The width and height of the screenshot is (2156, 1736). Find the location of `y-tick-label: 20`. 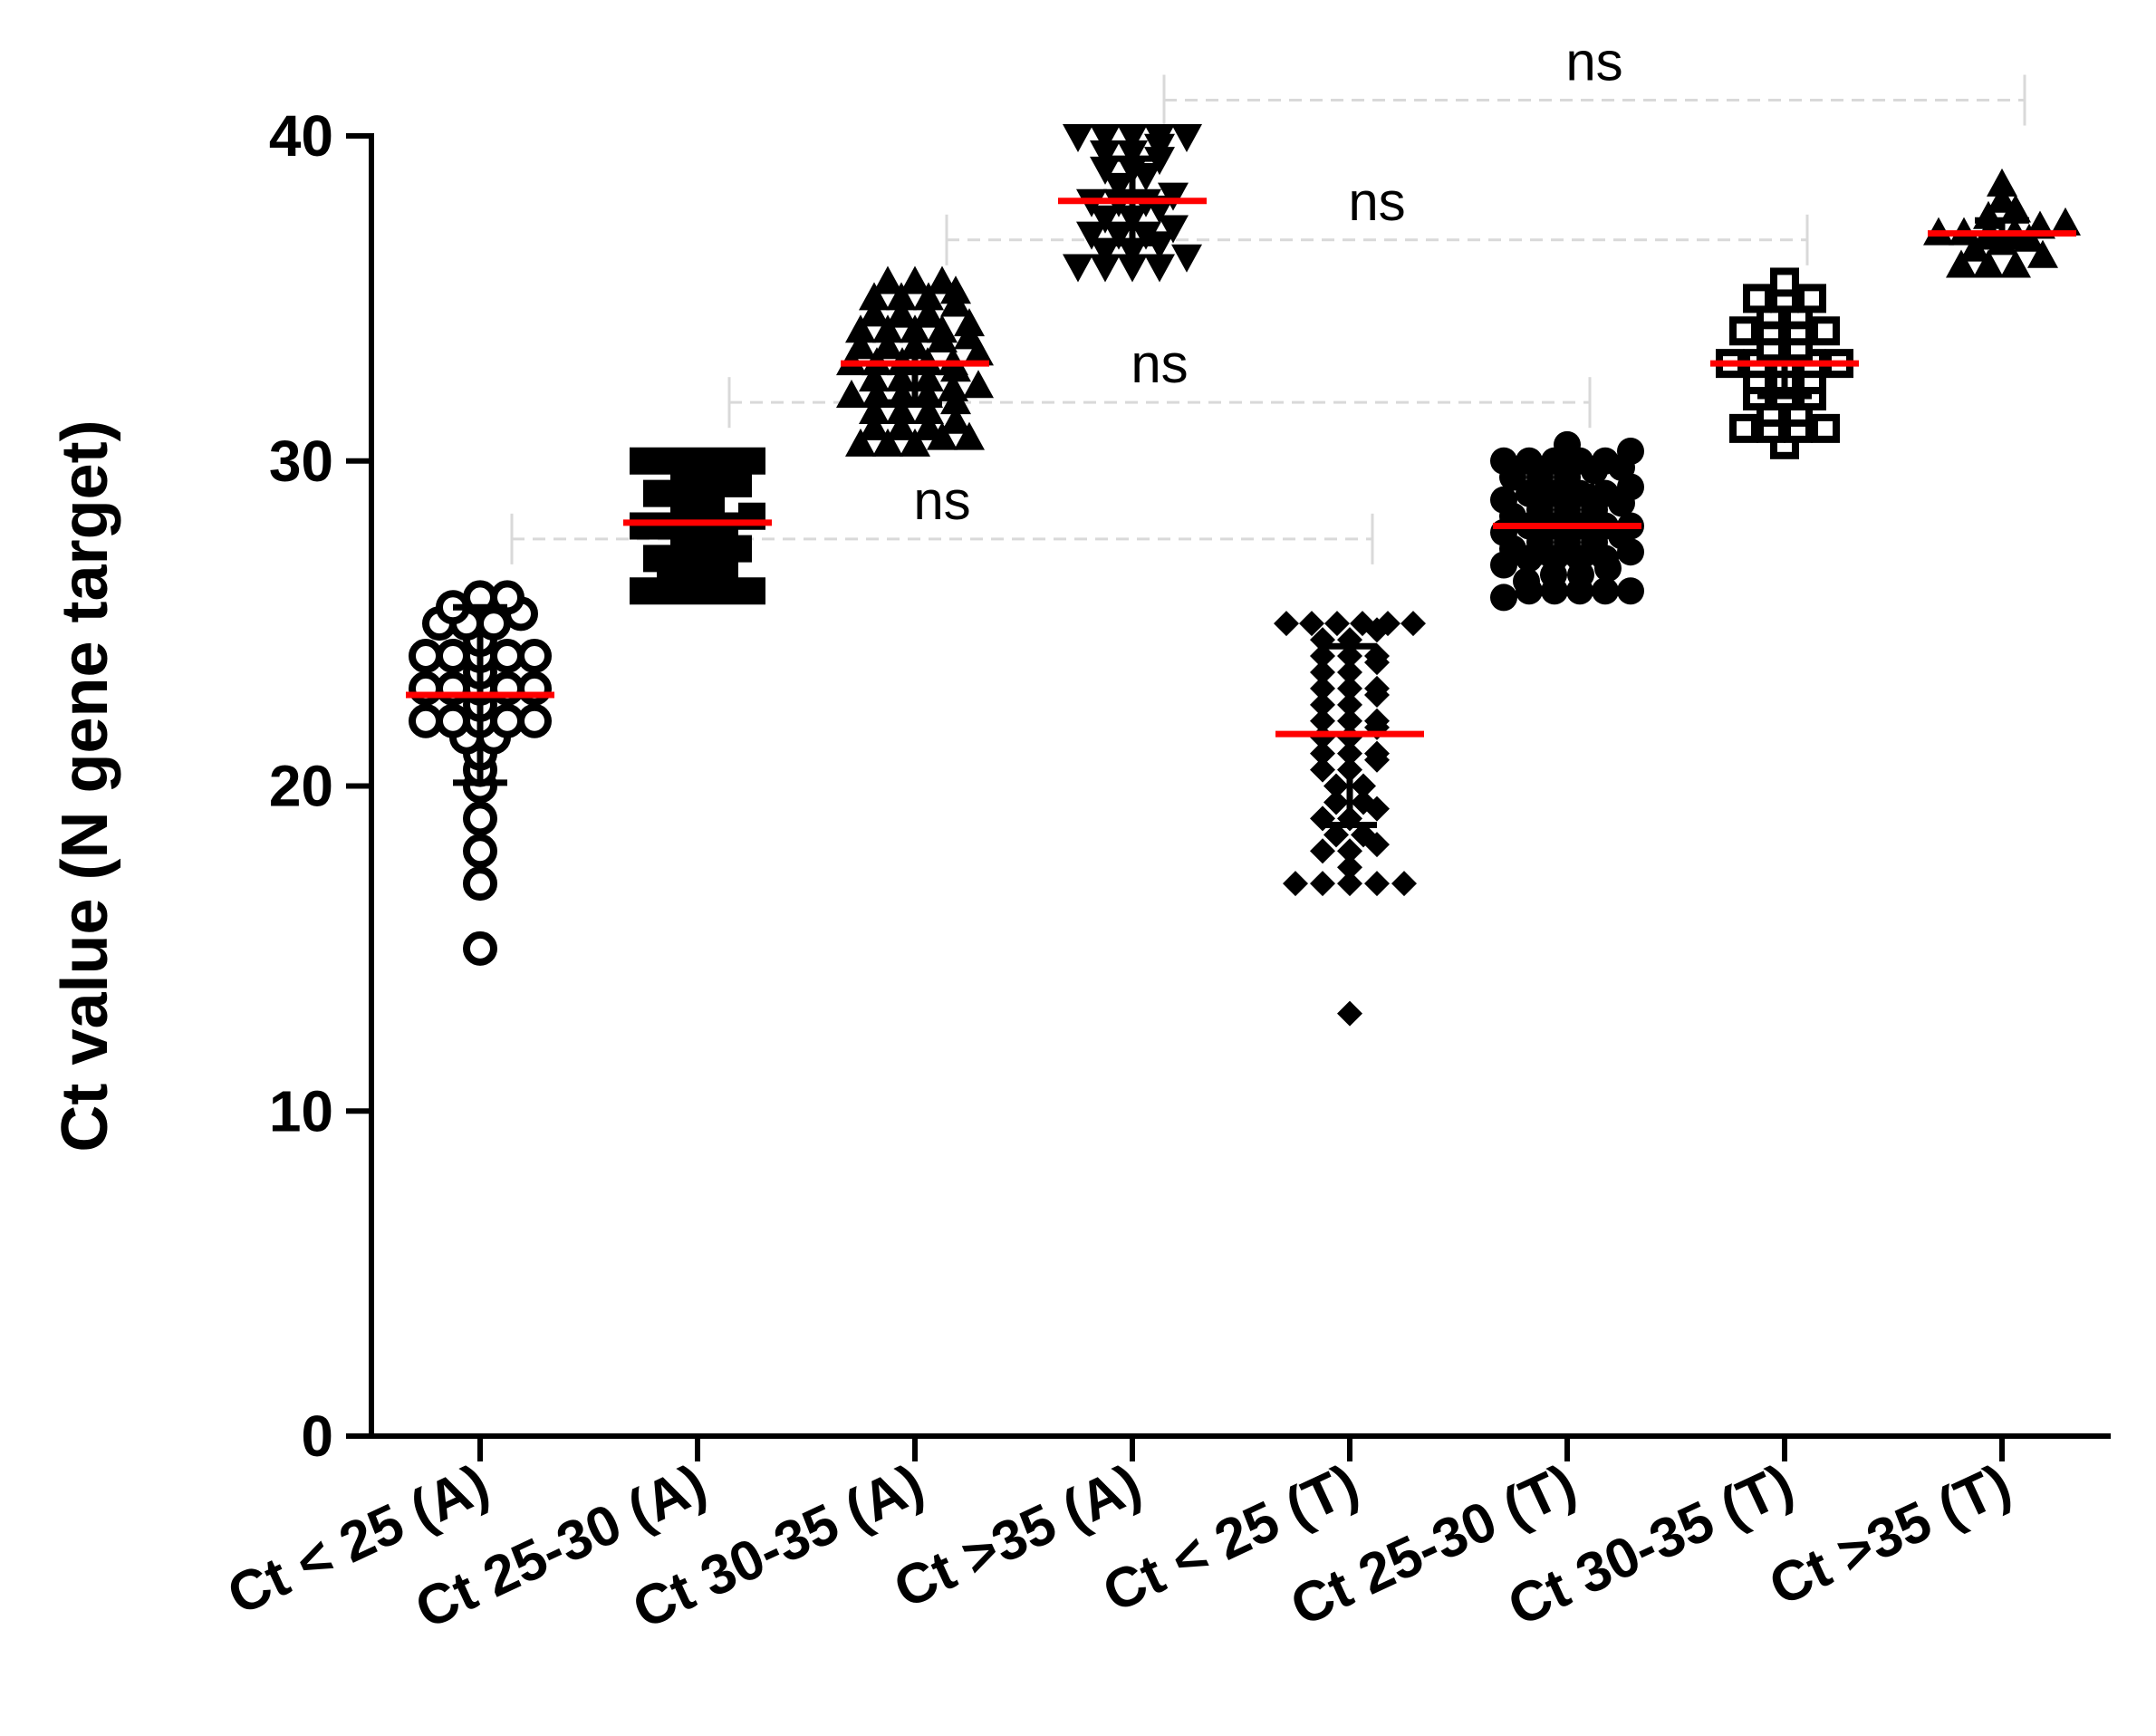

y-tick-label: 20 is located at coordinates (301, 786).